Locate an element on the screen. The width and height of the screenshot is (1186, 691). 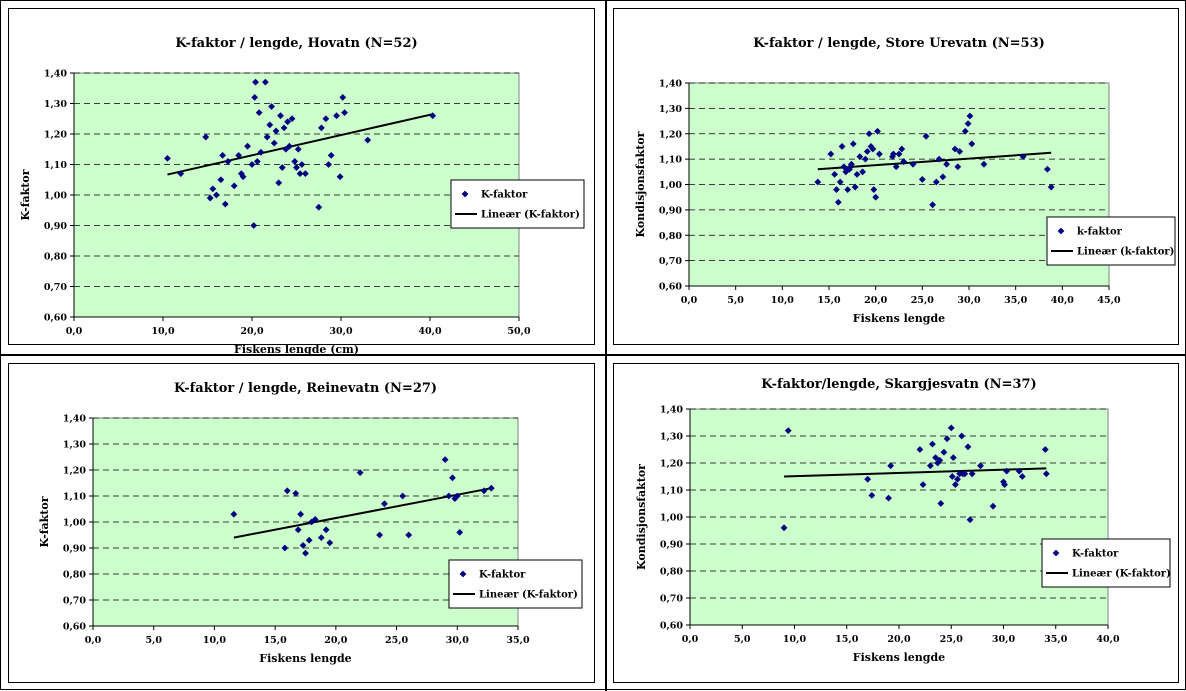
legend: k-faktor Lineær (k-faktor) is located at coordinates (1111, 241).